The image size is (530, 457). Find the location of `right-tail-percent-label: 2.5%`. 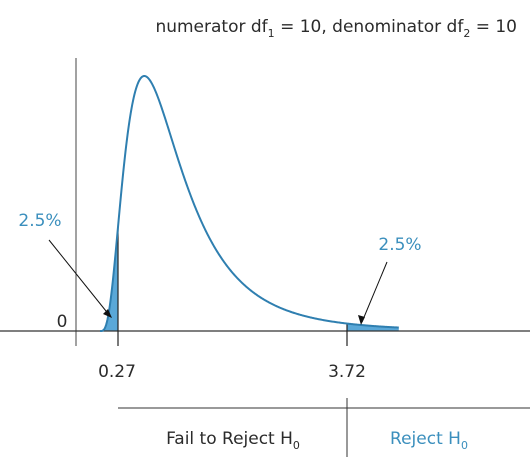

right-tail-percent-label: 2.5% is located at coordinates (399, 245).